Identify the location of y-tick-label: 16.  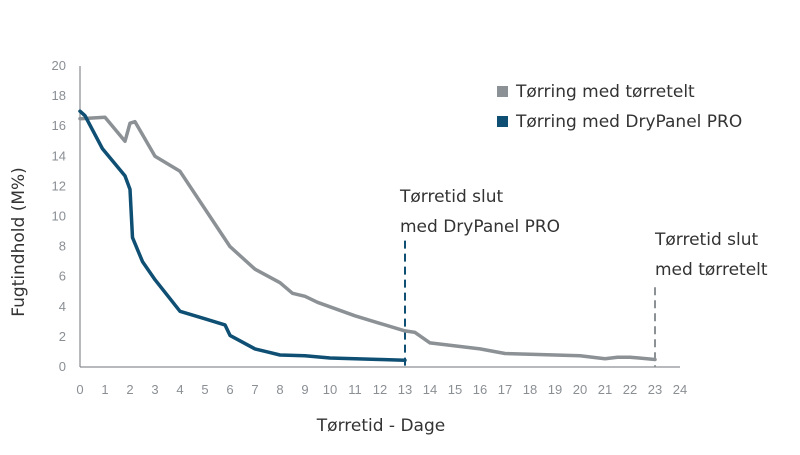
(59, 125).